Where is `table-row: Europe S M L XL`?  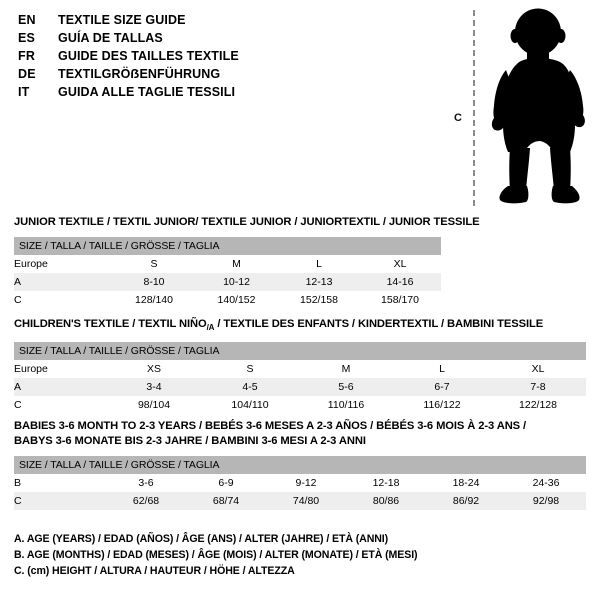 table-row: Europe S M L XL is located at coordinates (227, 264).